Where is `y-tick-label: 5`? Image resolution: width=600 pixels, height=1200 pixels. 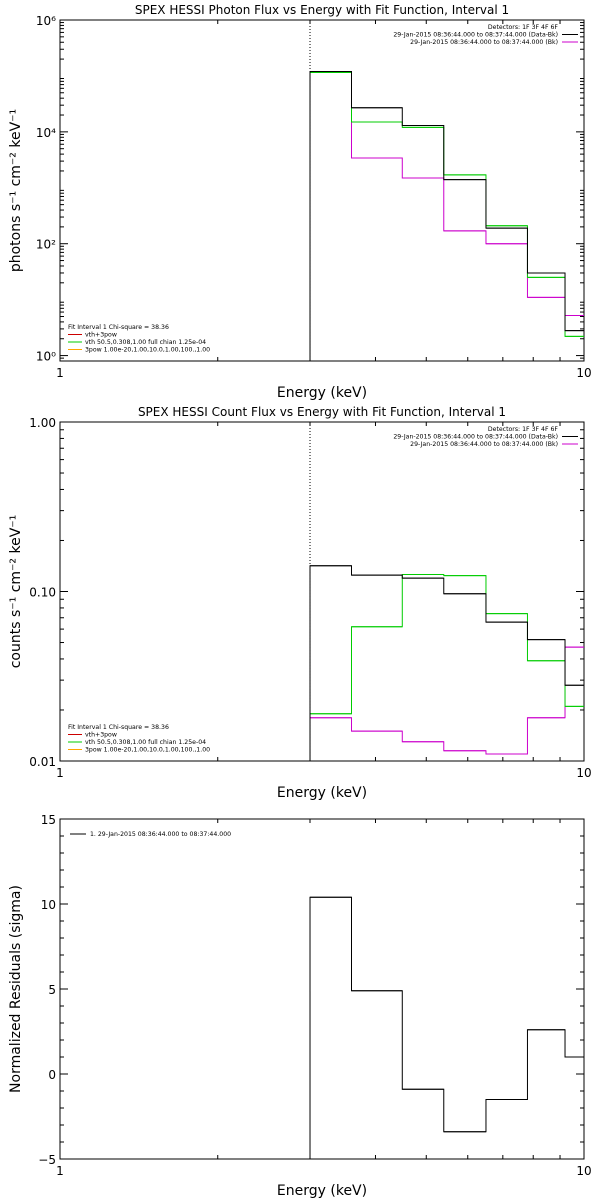 y-tick-label: 5 is located at coordinates (52, 990).